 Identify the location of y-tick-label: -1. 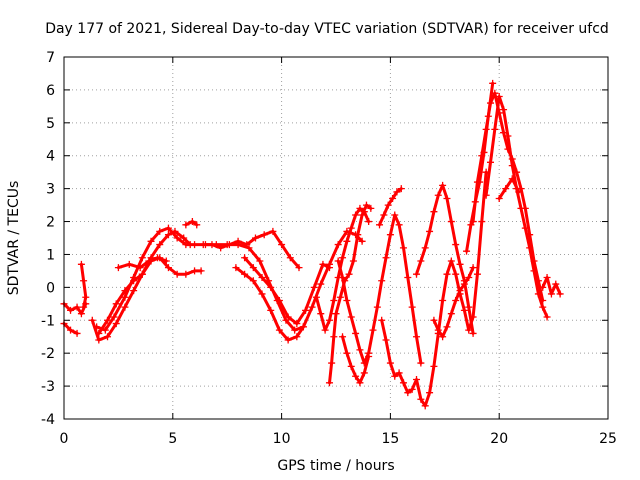
(48, 321).